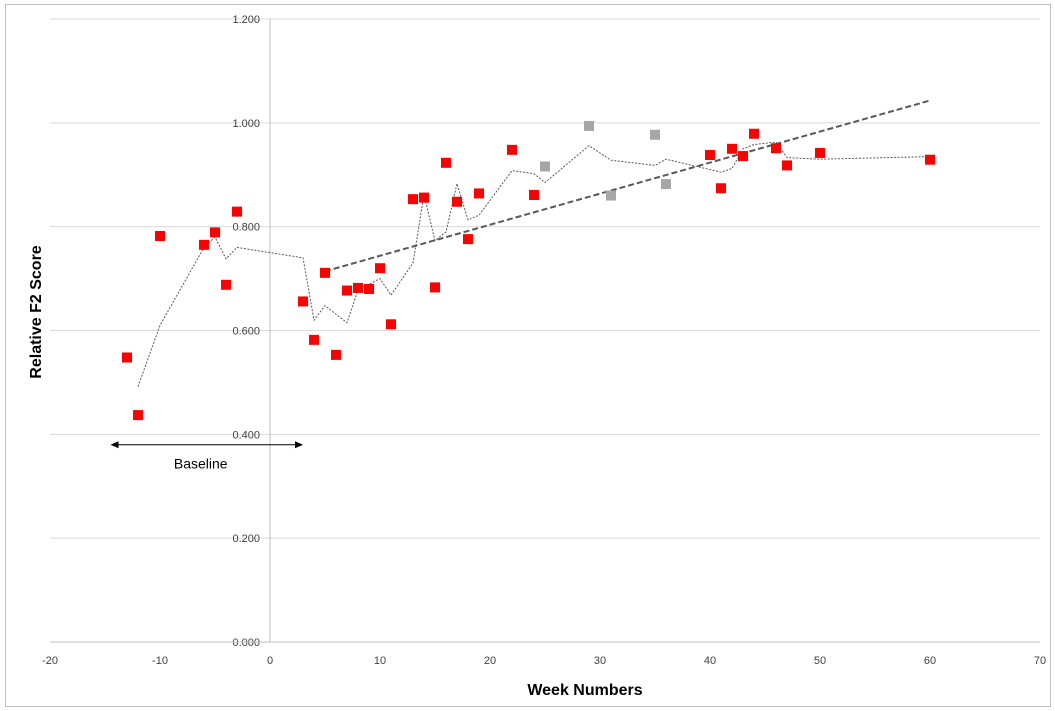  What do you see at coordinates (627, 186) in the screenshot?
I see `trendline` at bounding box center [627, 186].